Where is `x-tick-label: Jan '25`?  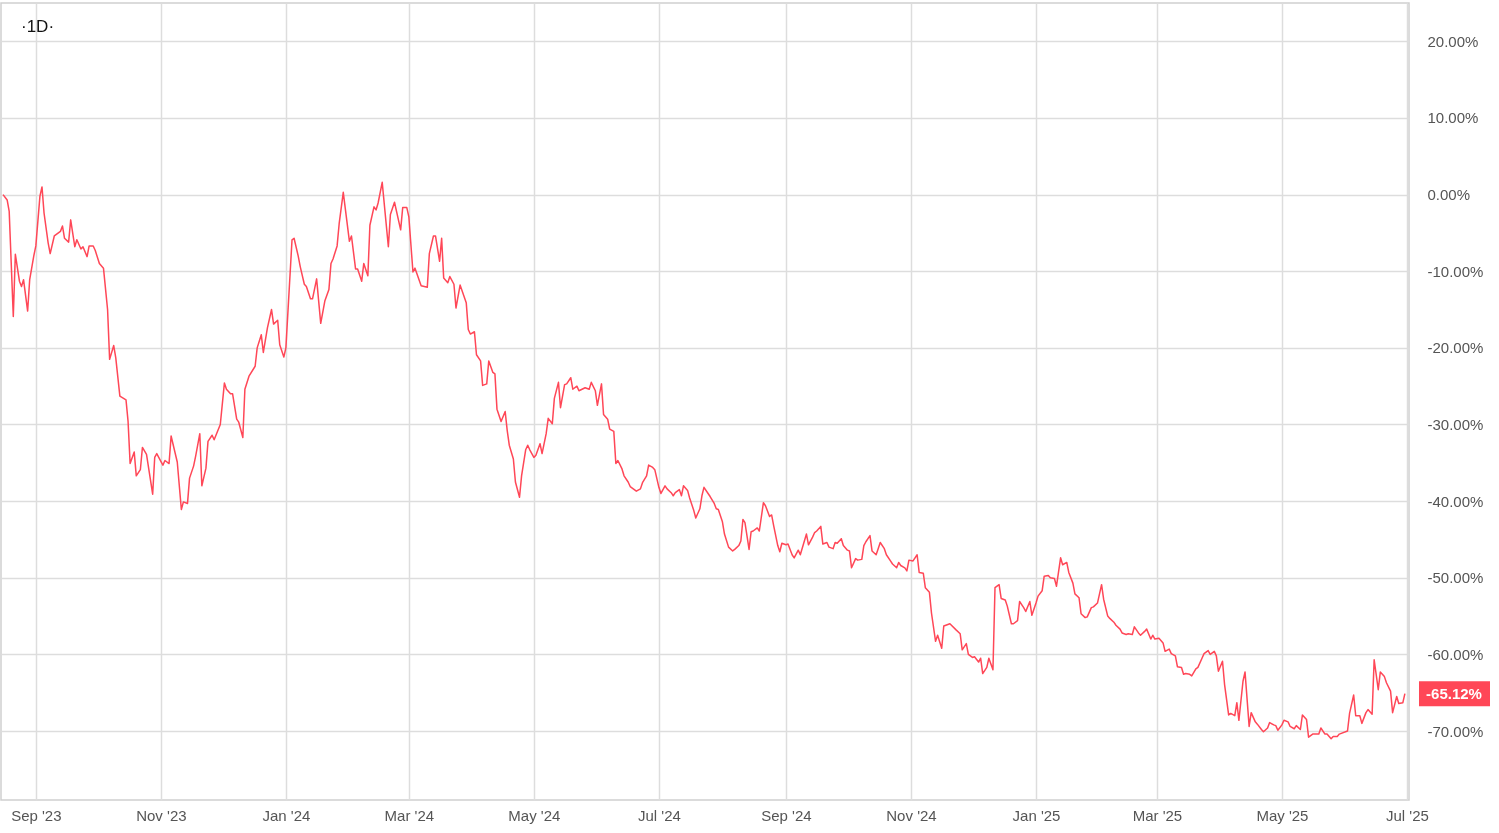 x-tick-label: Jan '25 is located at coordinates (1036, 815).